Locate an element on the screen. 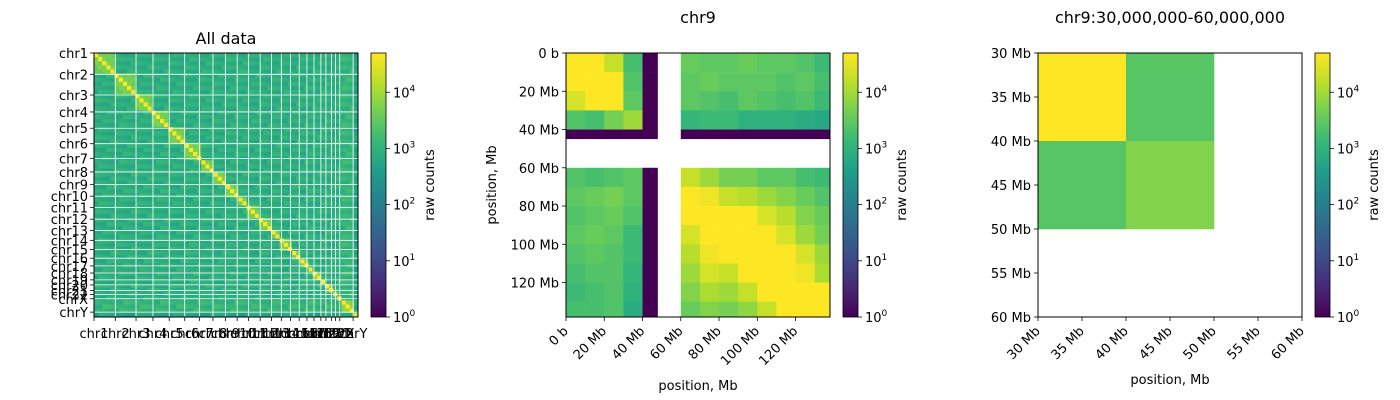 Image resolution: width=1400 pixels, height=400 pixels. x-tick-label: 60 Mb is located at coordinates (1288, 343).